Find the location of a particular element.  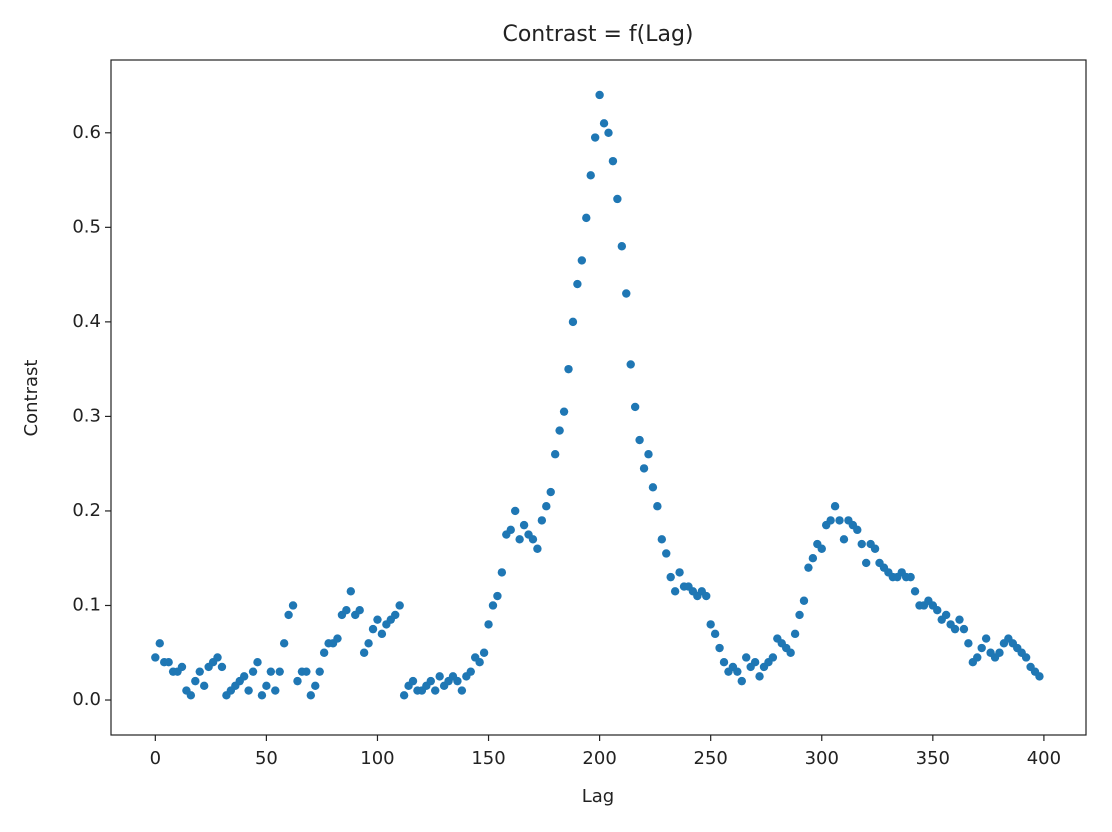

x-tick-label: 400 is located at coordinates (1044, 758).